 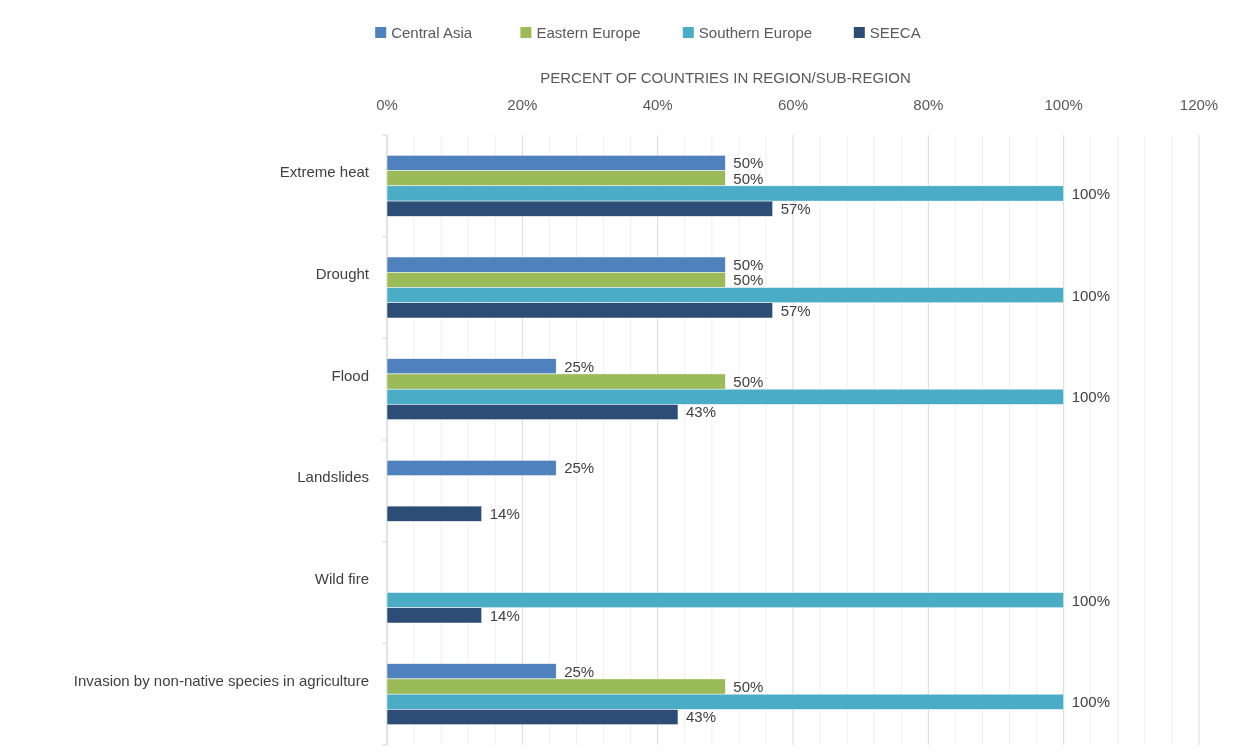 What do you see at coordinates (928, 104) in the screenshot?
I see `x-tick-label: 80%` at bounding box center [928, 104].